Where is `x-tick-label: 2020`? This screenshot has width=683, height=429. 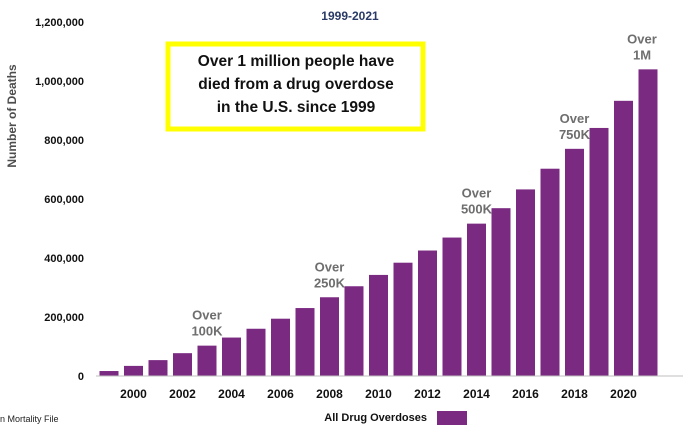 x-tick-label: 2020 is located at coordinates (623, 394).